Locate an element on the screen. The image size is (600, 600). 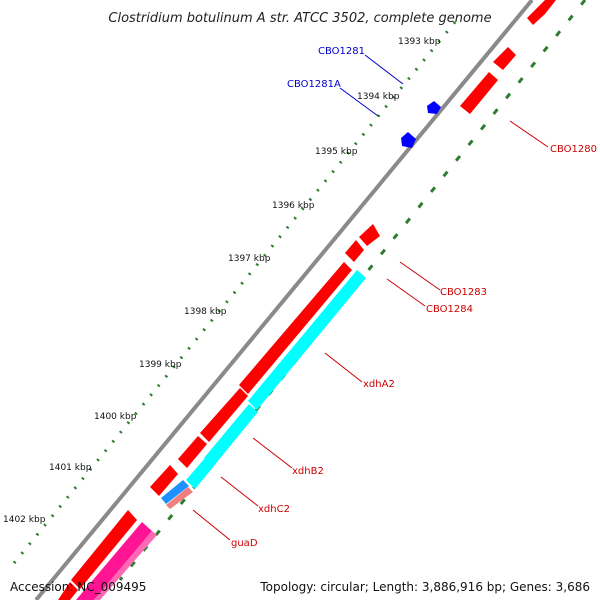
match-guad-light is located at coordinates (125, 565).